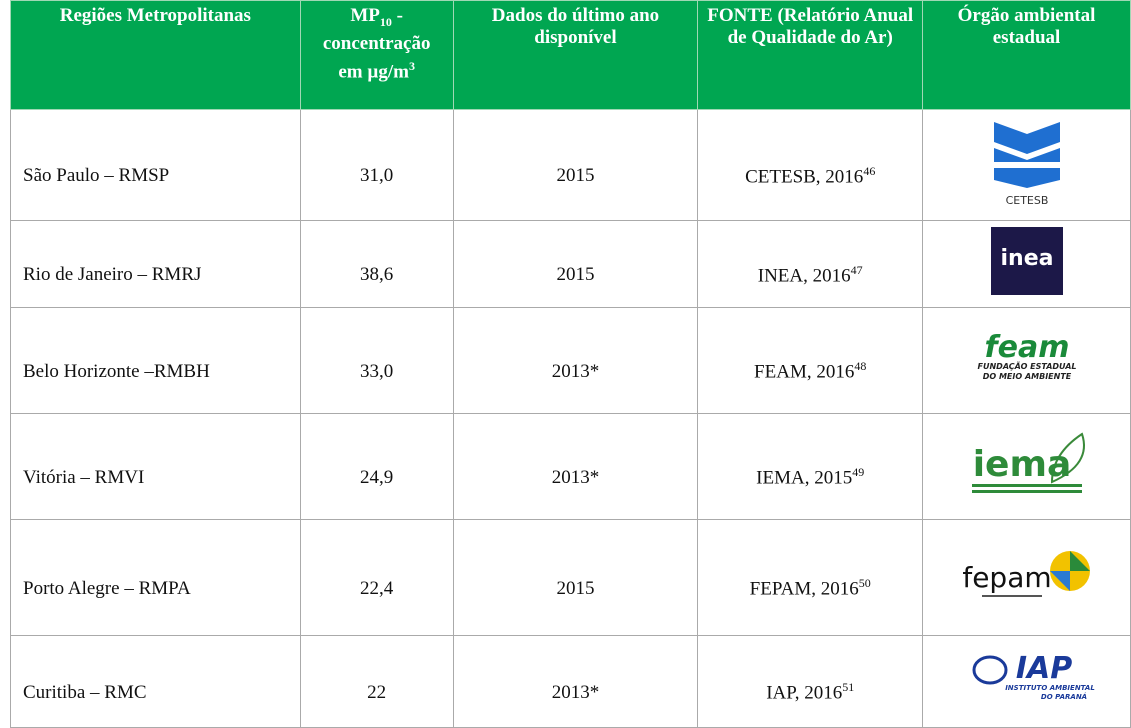  I want to click on logo-text: DO PARANÁ, so click(1063, 696).